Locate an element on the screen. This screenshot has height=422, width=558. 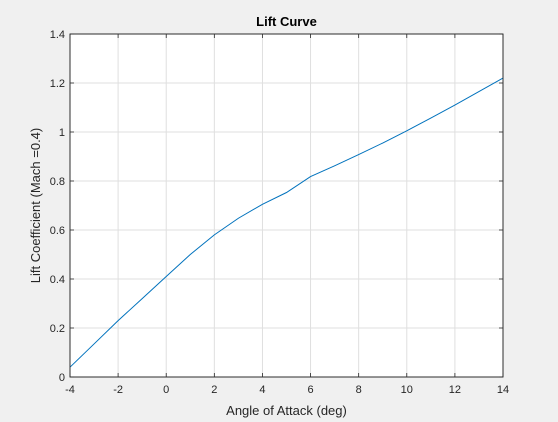
y-tick-label: 0.6 is located at coordinates (57, 231).